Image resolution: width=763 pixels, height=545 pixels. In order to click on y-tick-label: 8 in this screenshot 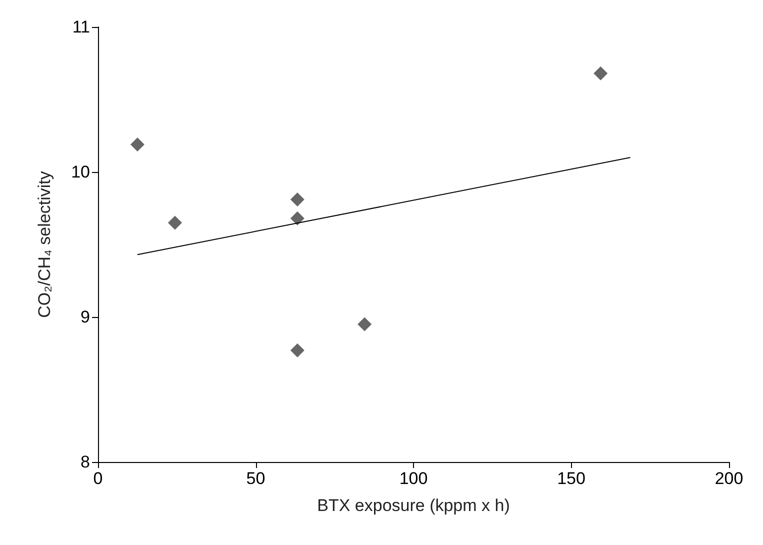, I will do `click(85, 462)`.